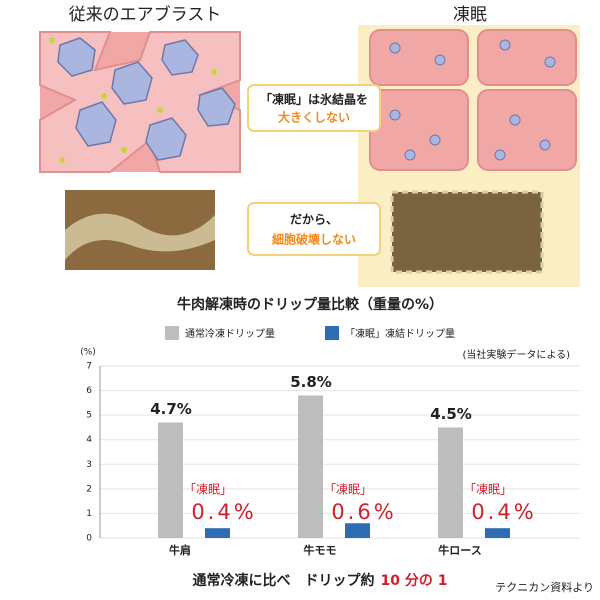 This screenshot has width=600, height=600. Describe the element at coordinates (314, 117) in the screenshot. I see `message-line: 大きくしない` at that location.